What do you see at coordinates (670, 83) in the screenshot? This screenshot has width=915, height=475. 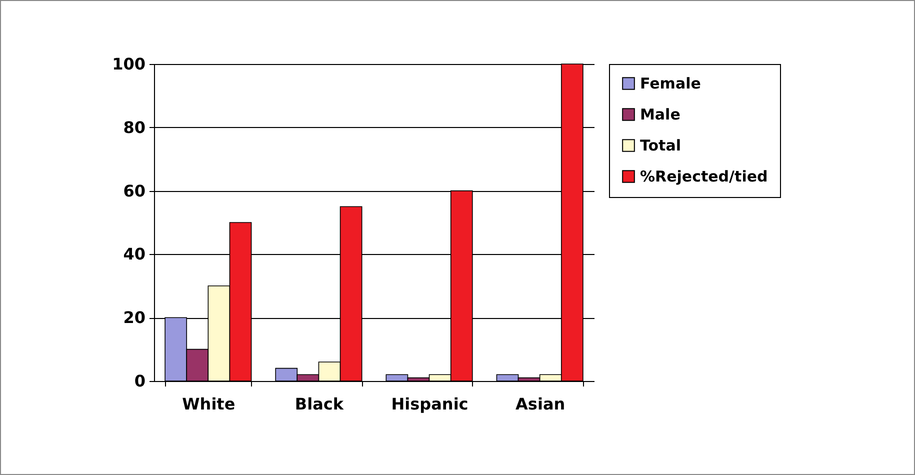 I see `legend-label: Female` at bounding box center [670, 83].